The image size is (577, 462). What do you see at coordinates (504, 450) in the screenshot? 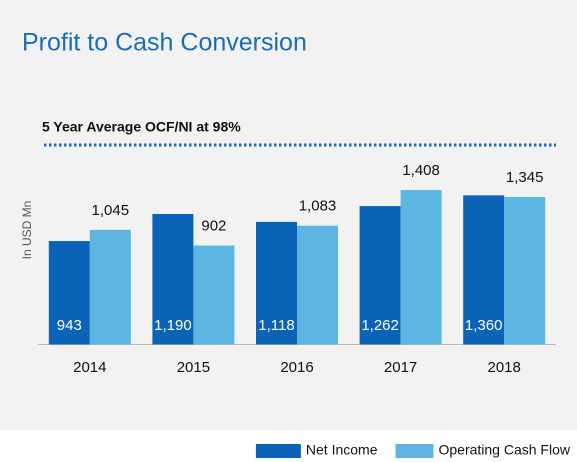
I see `legend-label: Operating Cash Flow` at bounding box center [504, 450].